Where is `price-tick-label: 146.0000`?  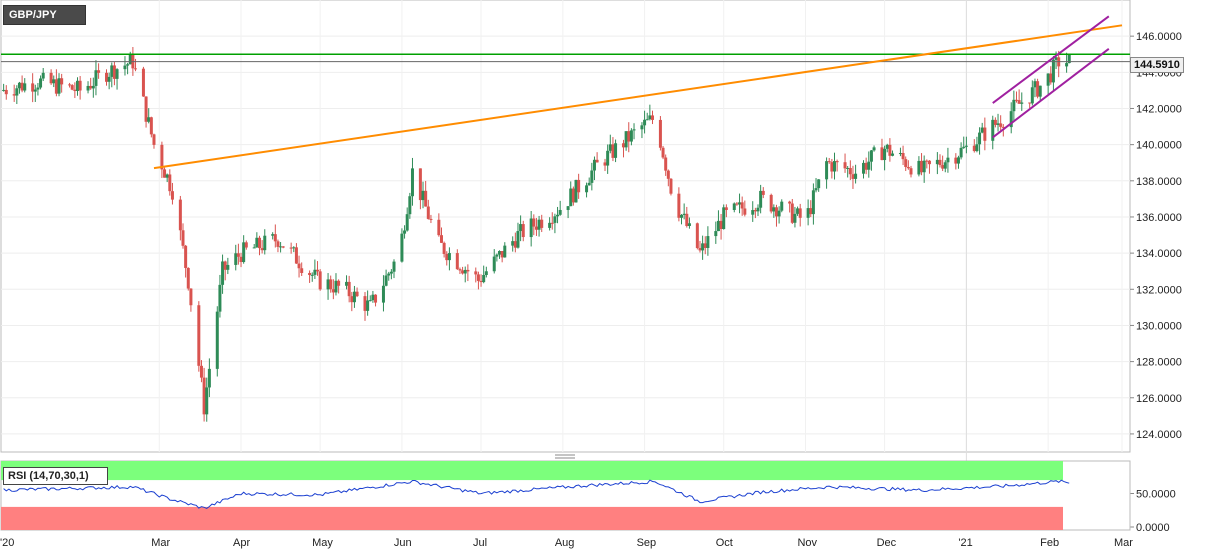
price-tick-label: 146.0000 is located at coordinates (1159, 37).